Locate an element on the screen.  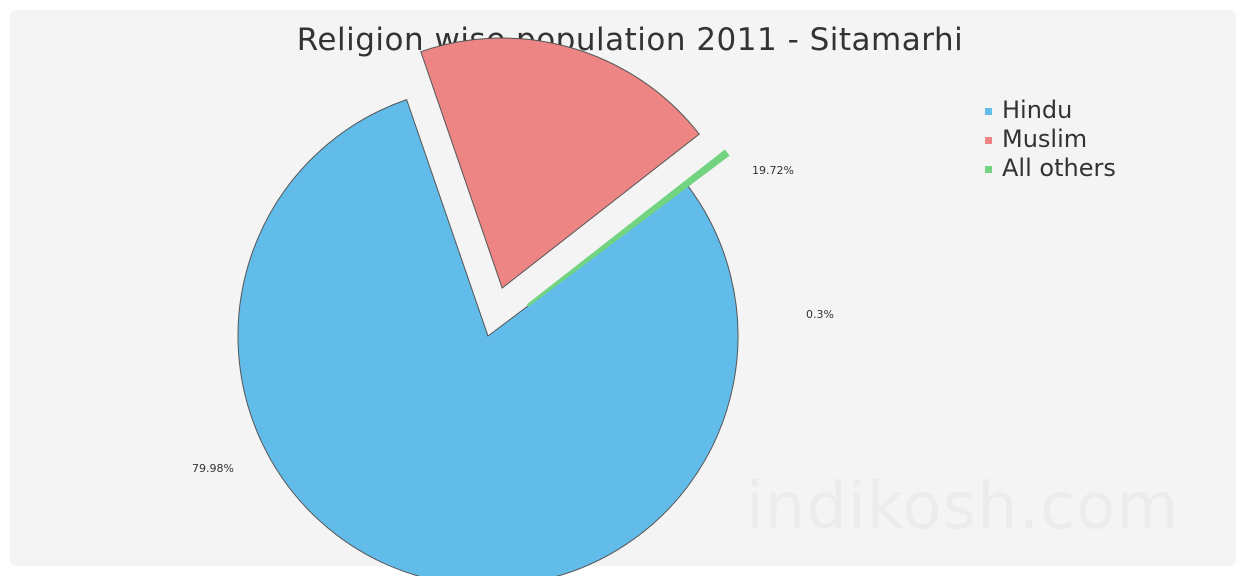
pie-slice-all-others is located at coordinates (628, 228).